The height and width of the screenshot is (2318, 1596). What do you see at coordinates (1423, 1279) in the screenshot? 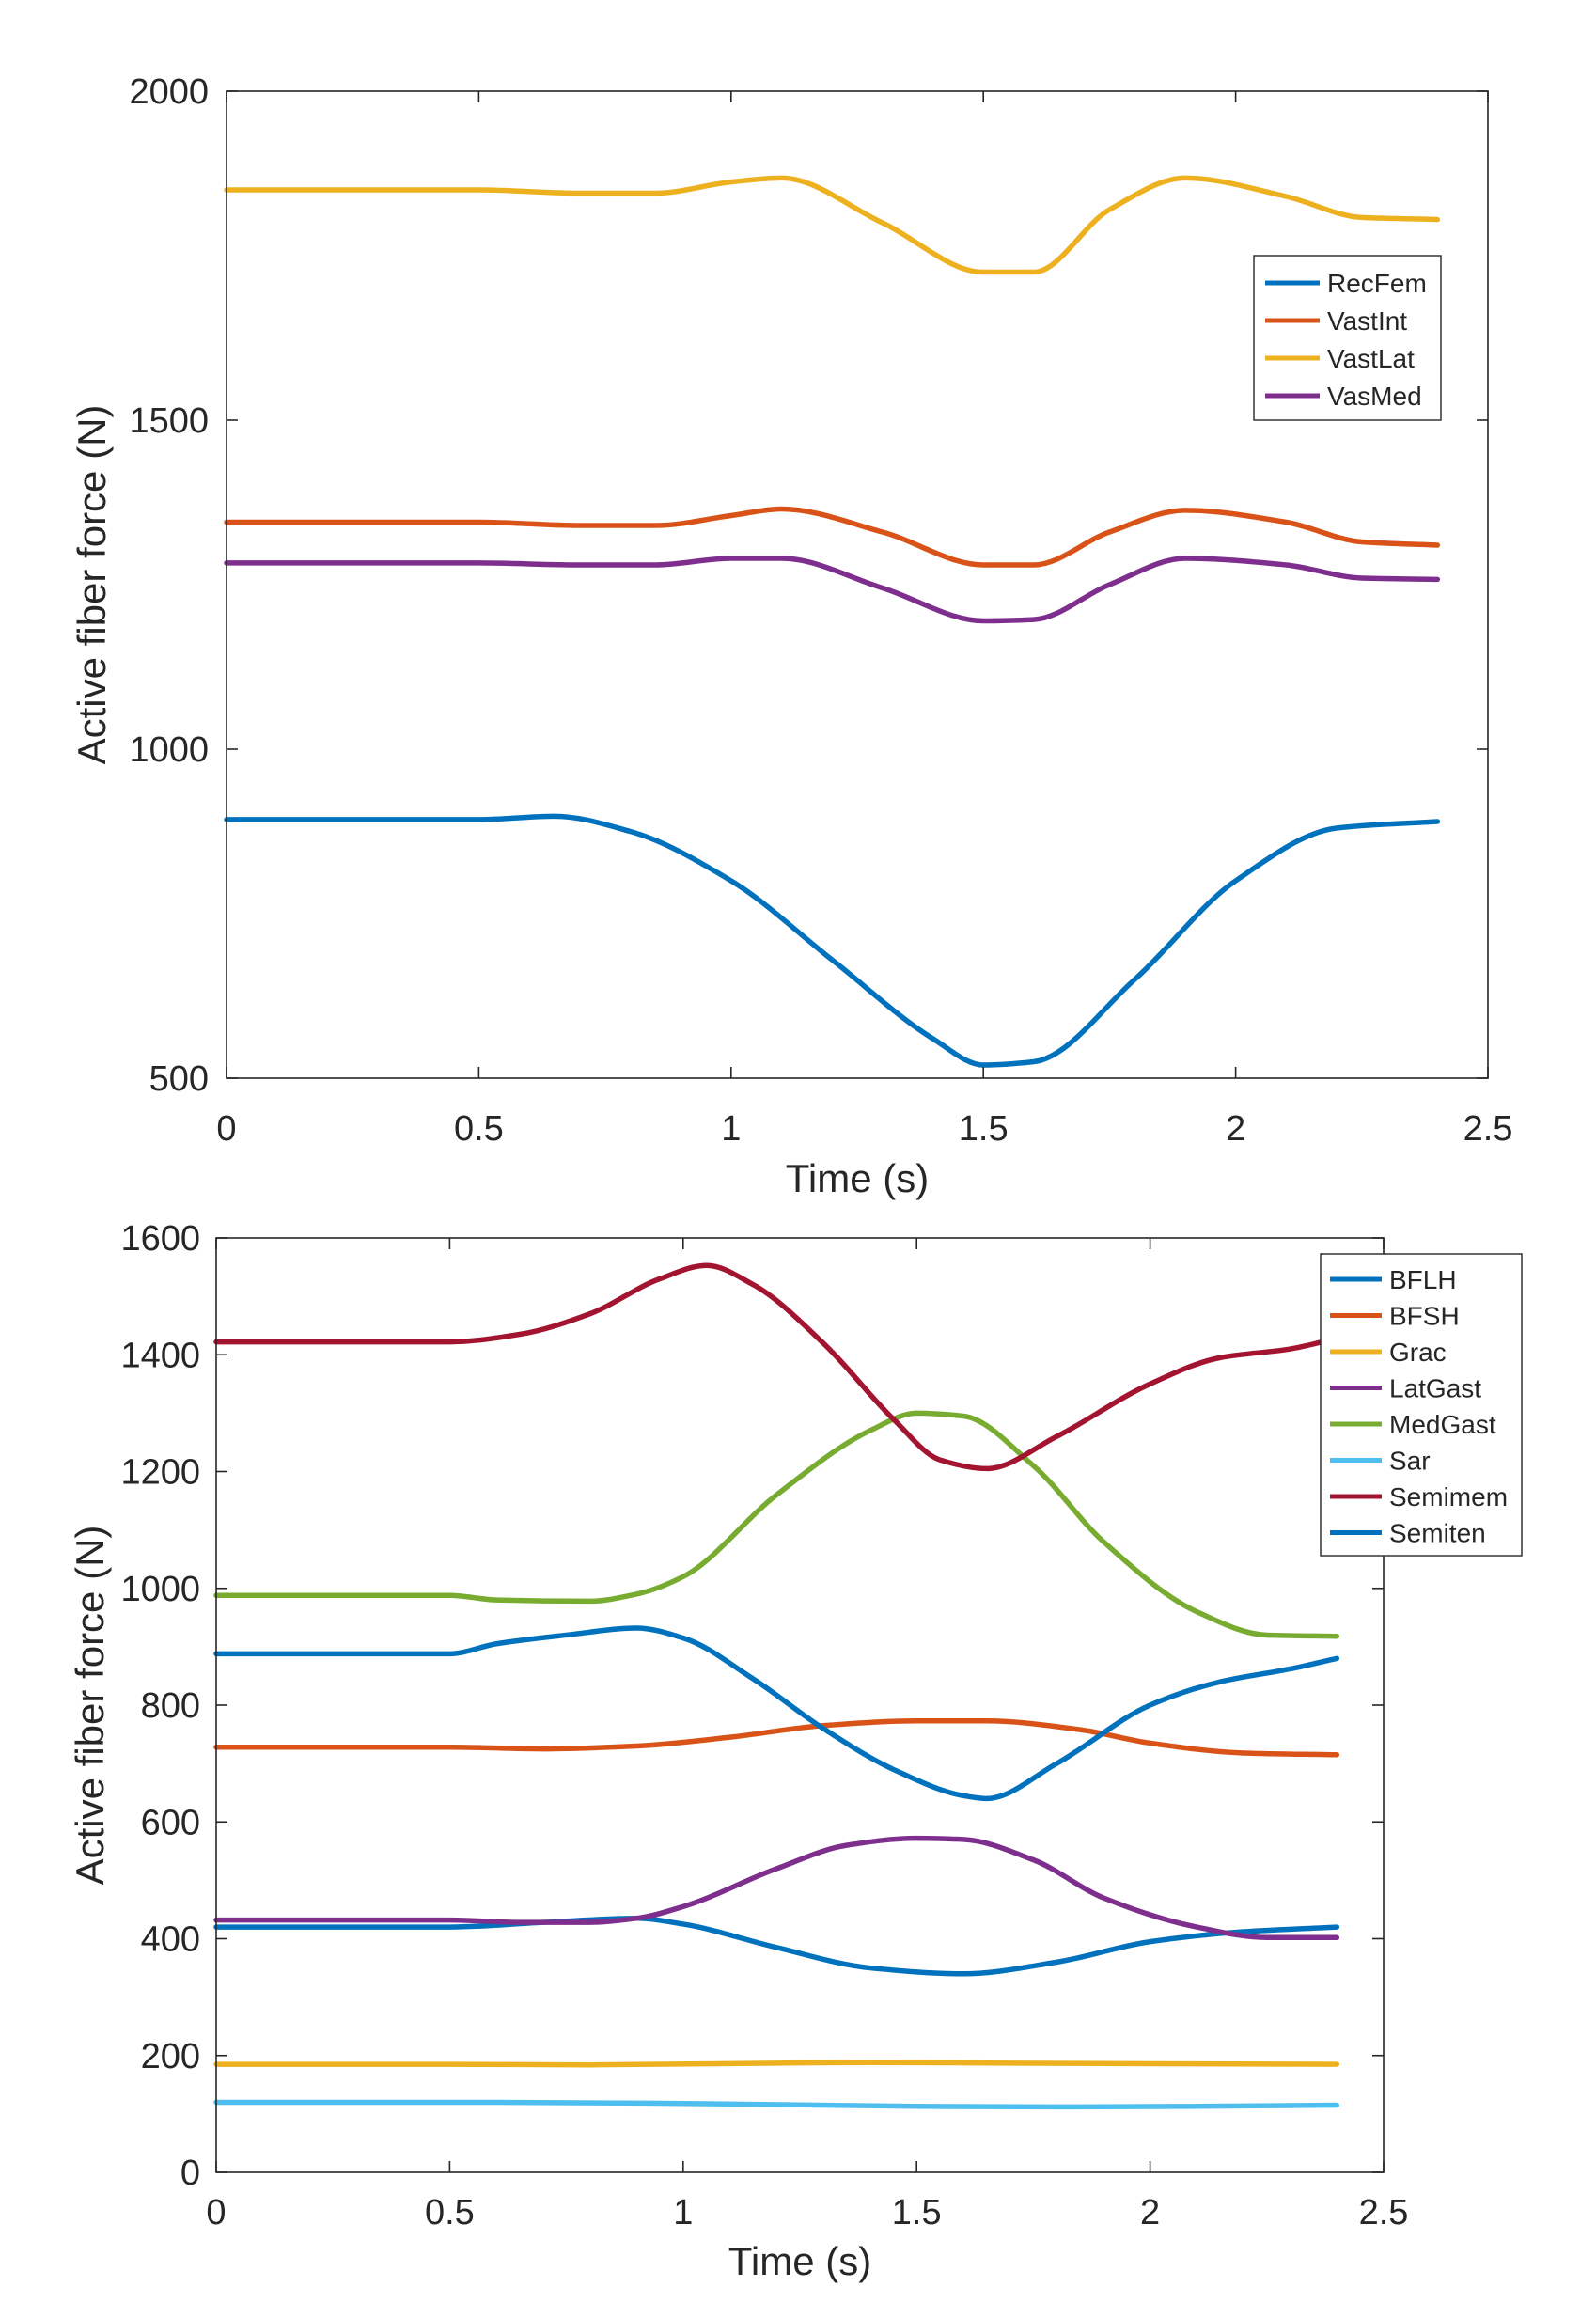
I see `legend-label-bflh: BFLH` at bounding box center [1423, 1279].